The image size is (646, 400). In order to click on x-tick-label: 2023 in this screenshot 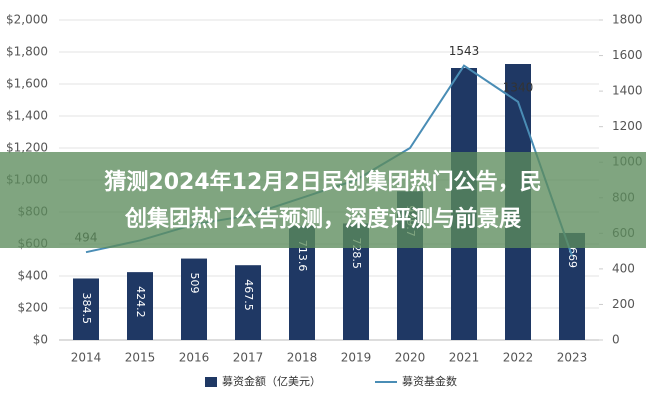, I will do `click(572, 358)`.